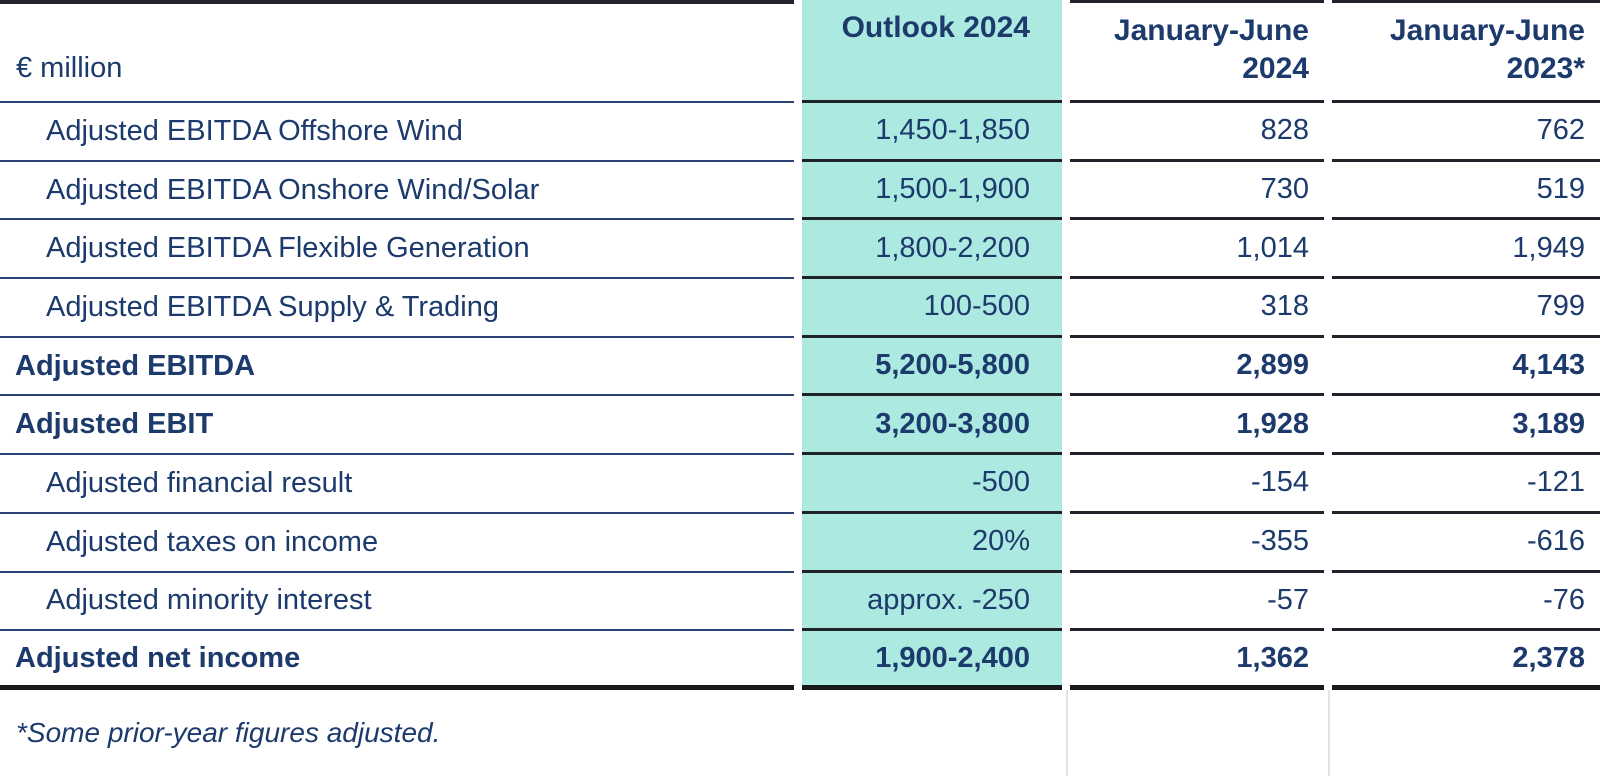 This screenshot has width=1600, height=776. I want to click on row-label: Adjusted EBITDA Flexible Generation, so click(397, 250).